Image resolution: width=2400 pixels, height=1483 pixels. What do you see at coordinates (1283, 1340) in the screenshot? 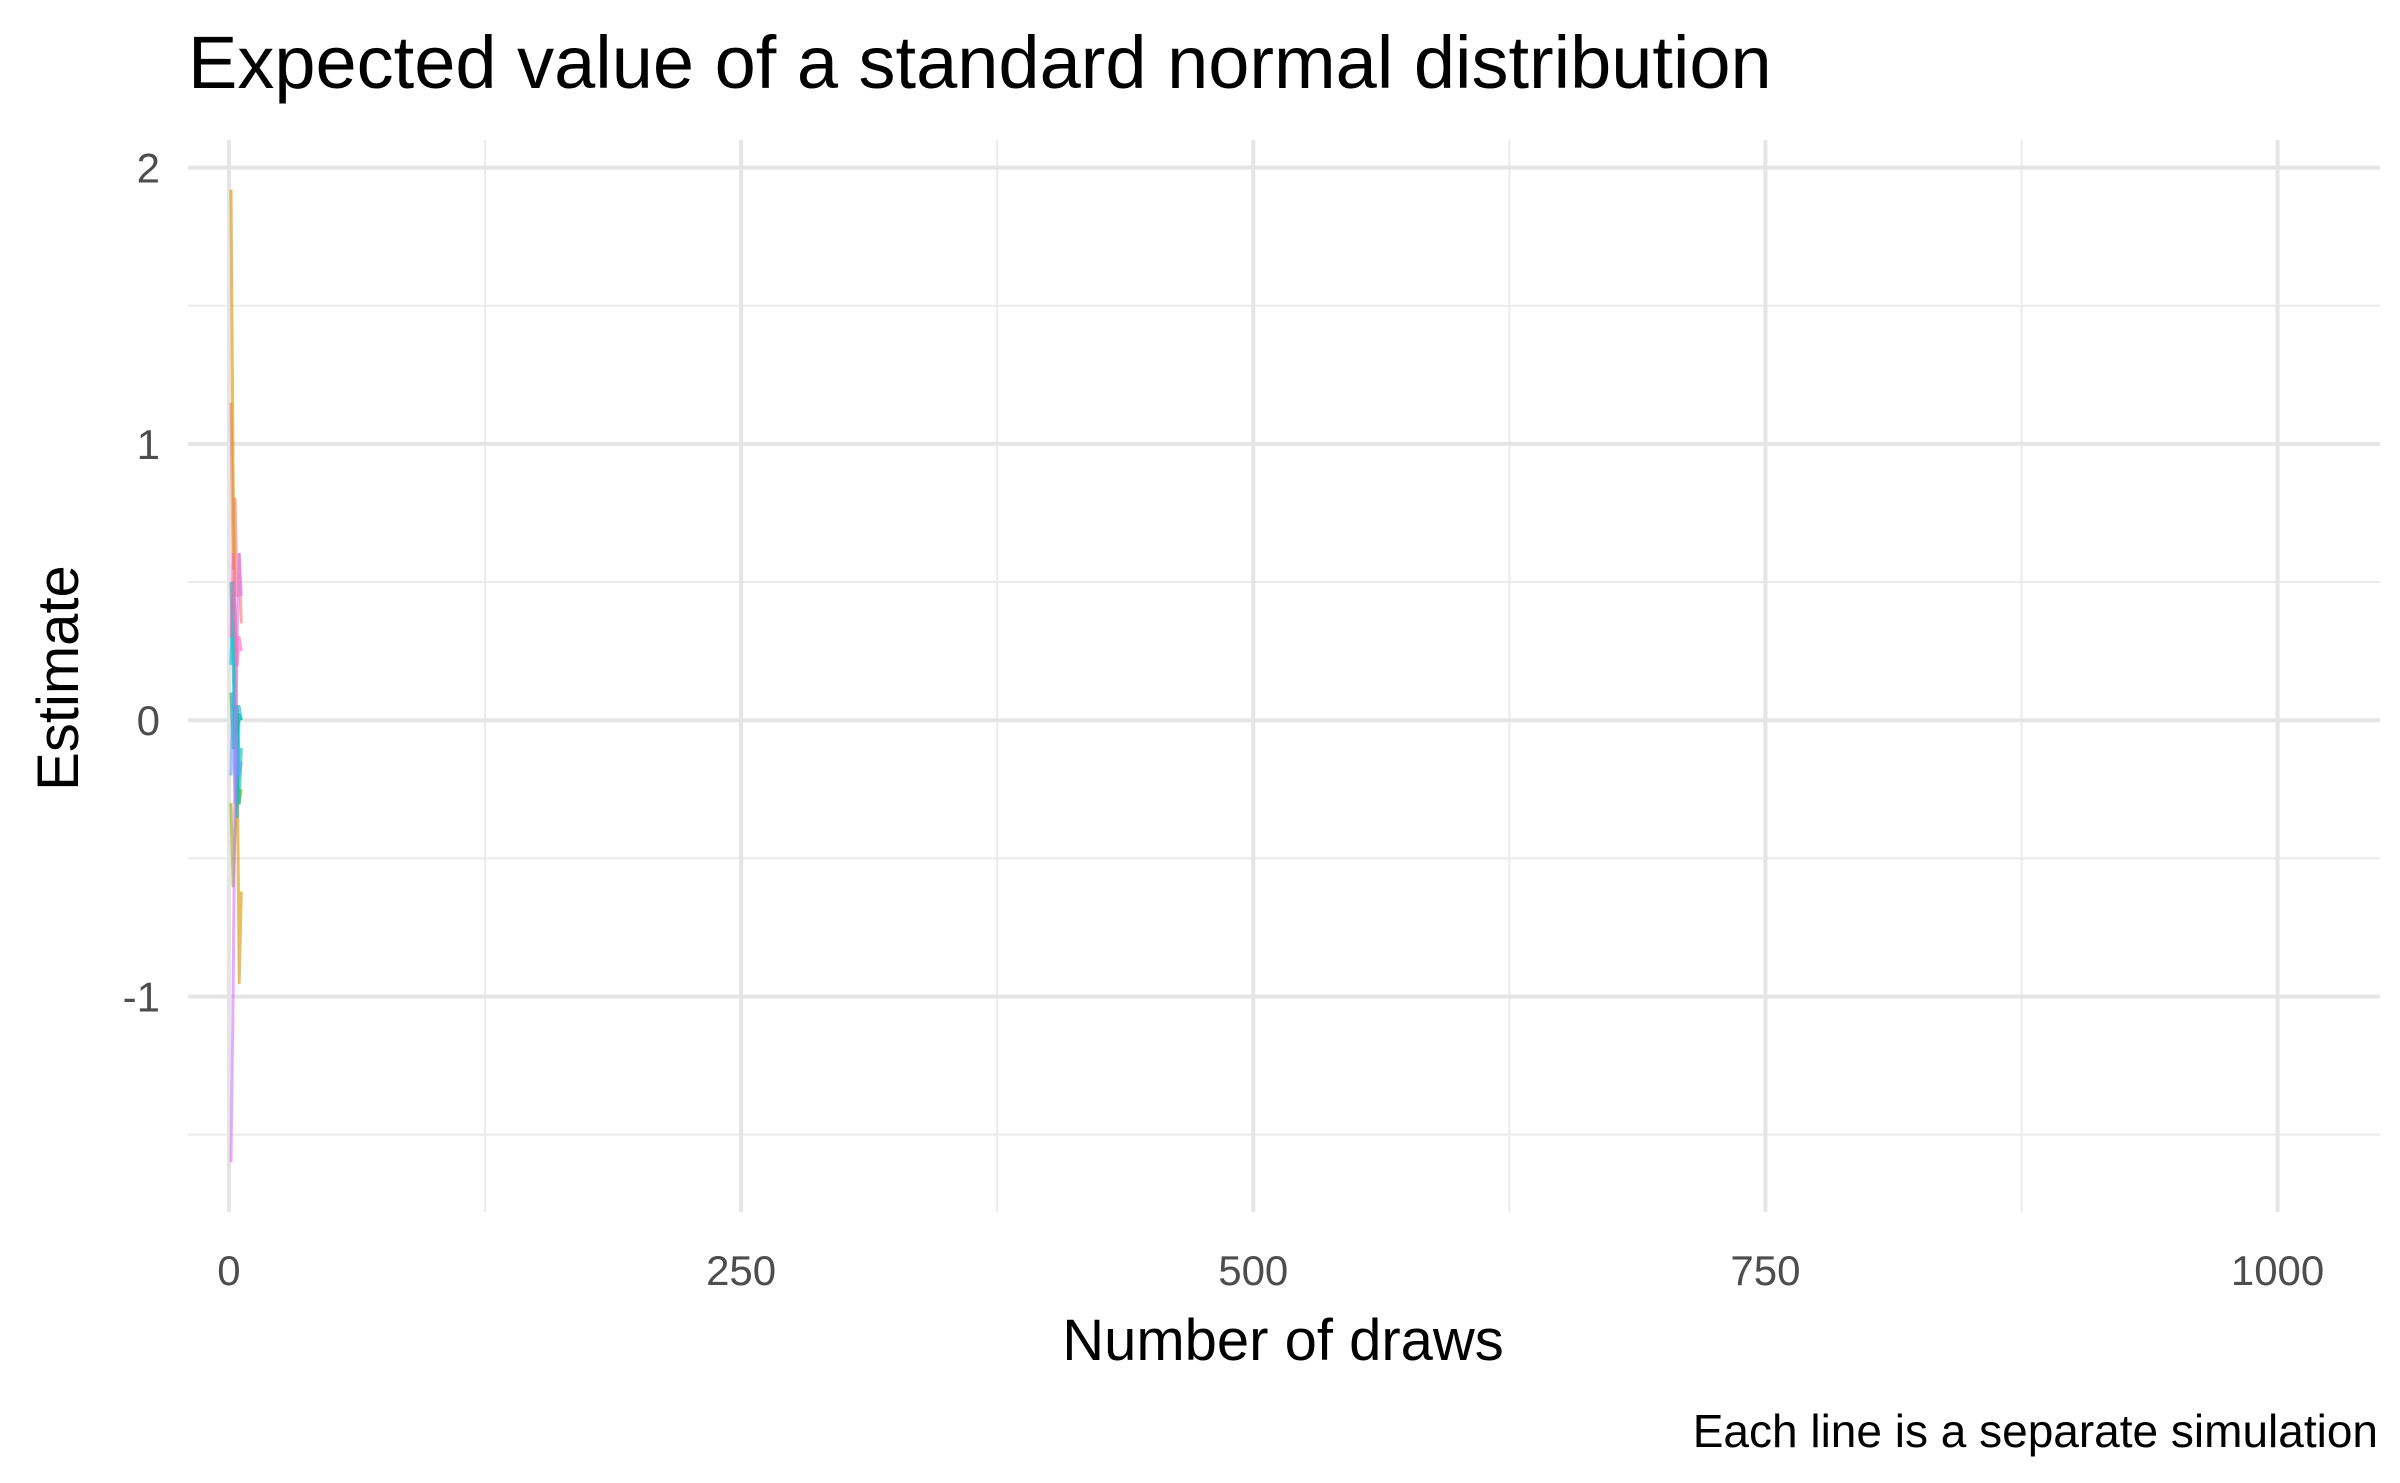
I see `x-axis-title: Number of draws` at bounding box center [1283, 1340].